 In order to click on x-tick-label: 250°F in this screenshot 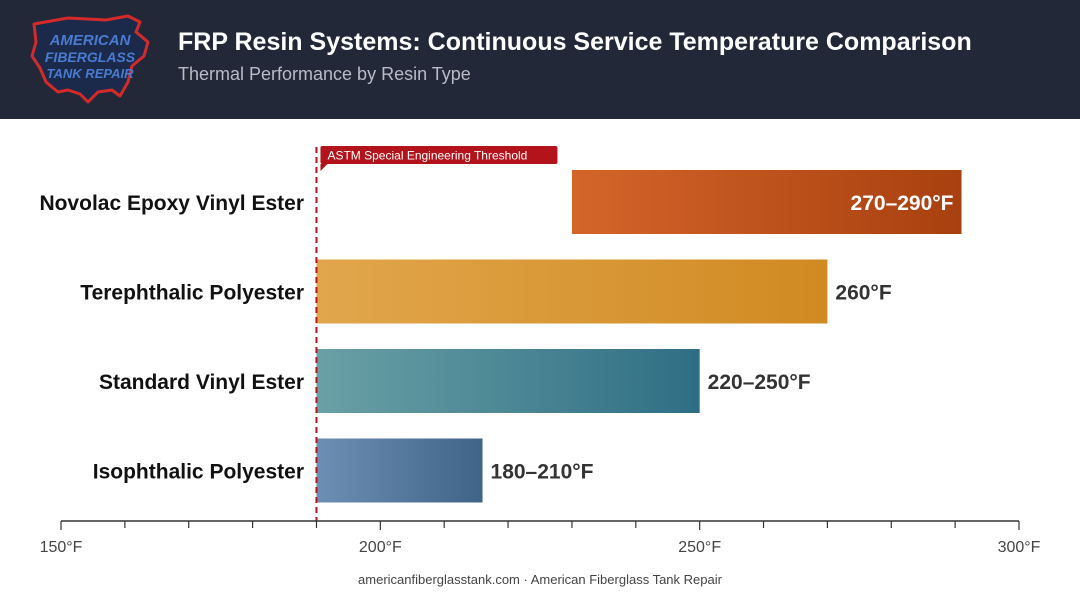, I will do `click(699, 547)`.